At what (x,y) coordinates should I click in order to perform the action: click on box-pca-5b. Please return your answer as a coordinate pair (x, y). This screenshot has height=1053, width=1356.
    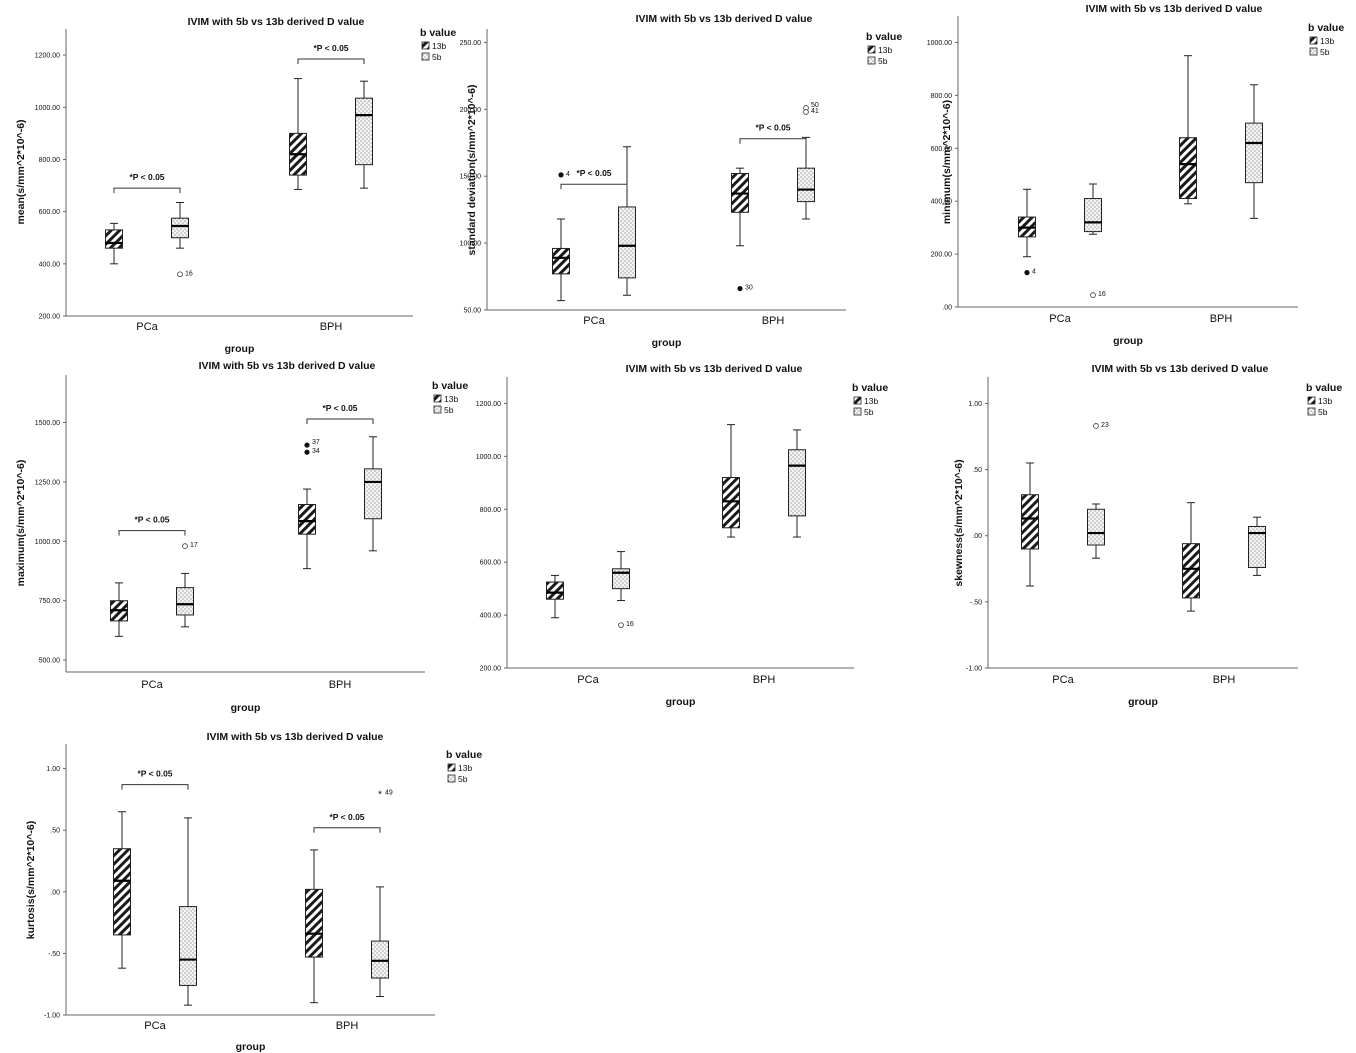
    Looking at the image, I should click on (188, 911).